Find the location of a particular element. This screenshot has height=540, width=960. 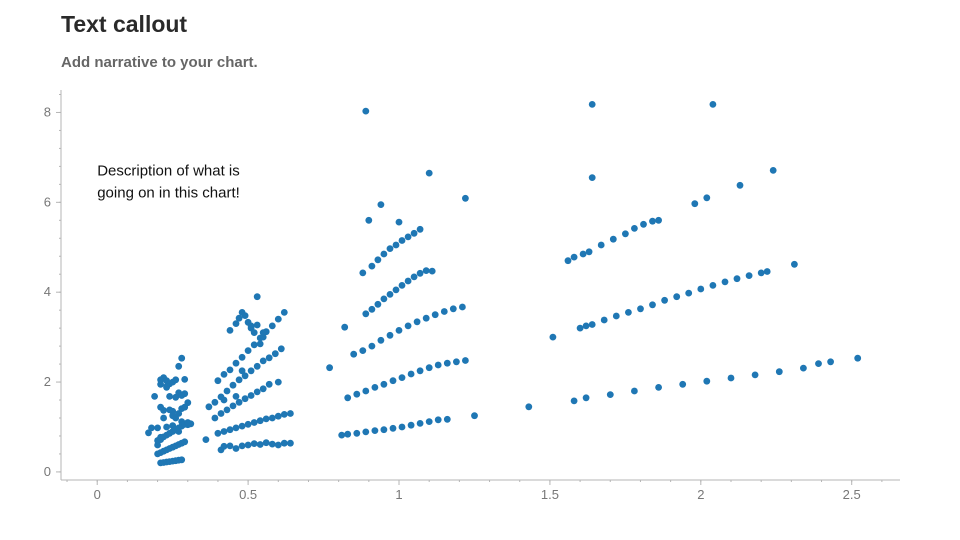

callout-text-line-2: going on in this chart! is located at coordinates (168, 192).